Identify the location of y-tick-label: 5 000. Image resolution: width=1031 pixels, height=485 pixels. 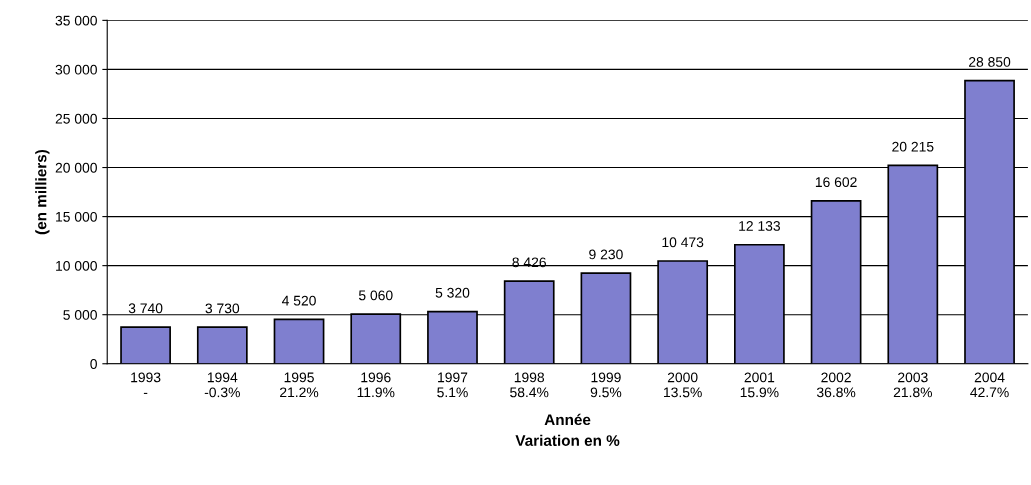
(80, 315).